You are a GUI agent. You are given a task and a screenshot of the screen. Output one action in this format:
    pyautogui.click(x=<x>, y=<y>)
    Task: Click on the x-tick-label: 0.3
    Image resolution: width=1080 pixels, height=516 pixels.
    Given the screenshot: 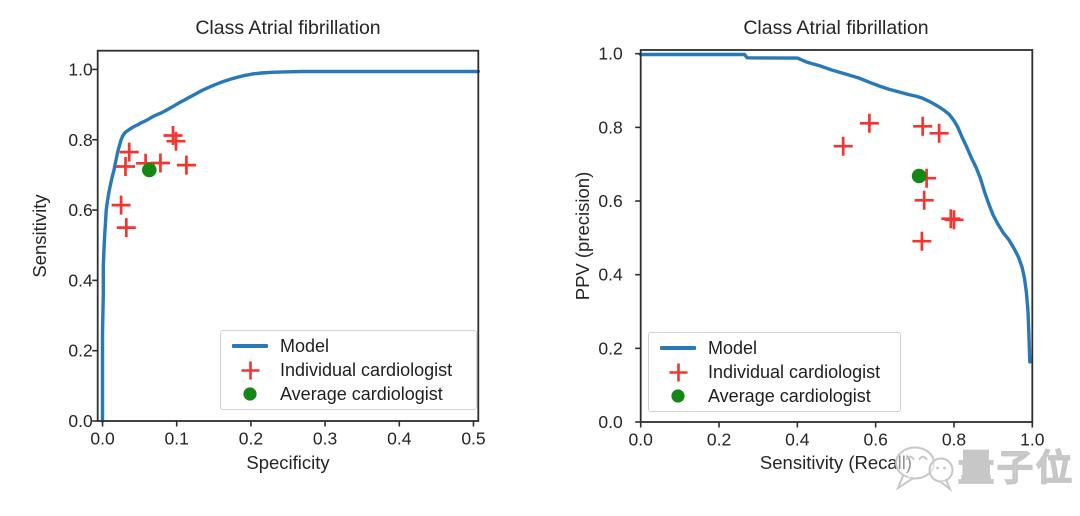 What is the action you would take?
    pyautogui.click(x=325, y=439)
    